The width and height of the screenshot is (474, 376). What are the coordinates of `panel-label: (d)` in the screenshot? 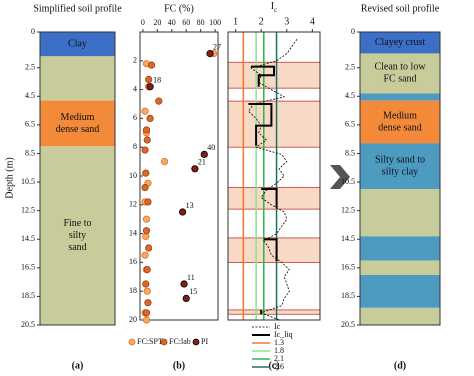 It's located at (400, 365).